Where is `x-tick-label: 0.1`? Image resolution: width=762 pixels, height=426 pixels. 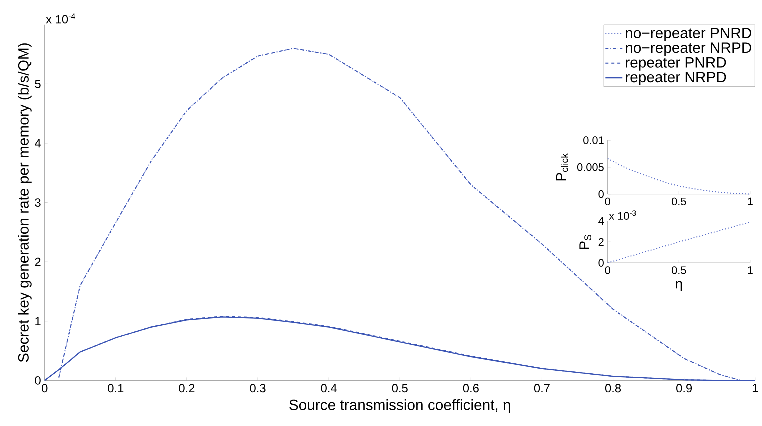
x-tick-label: 0.1 is located at coordinates (116, 388).